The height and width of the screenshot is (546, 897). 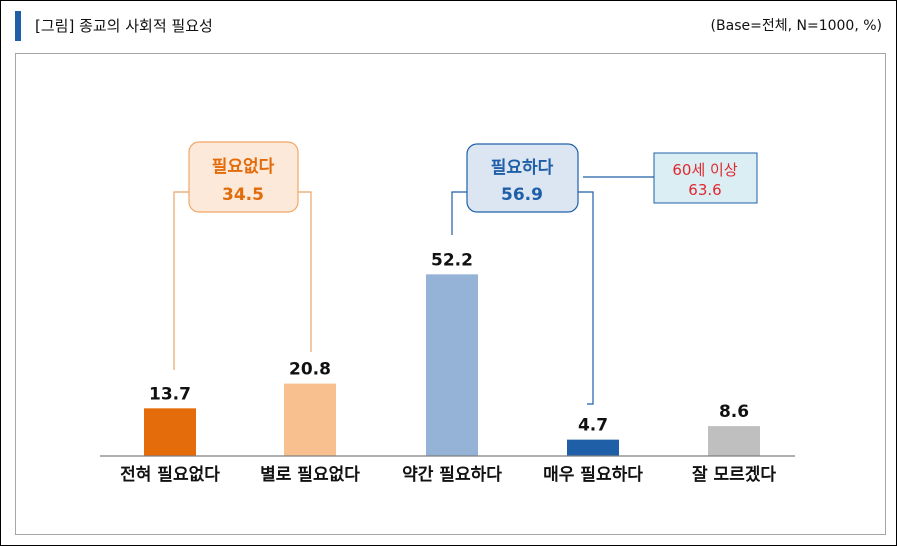 I want to click on bracket-needed-right, so click(x=586, y=298).